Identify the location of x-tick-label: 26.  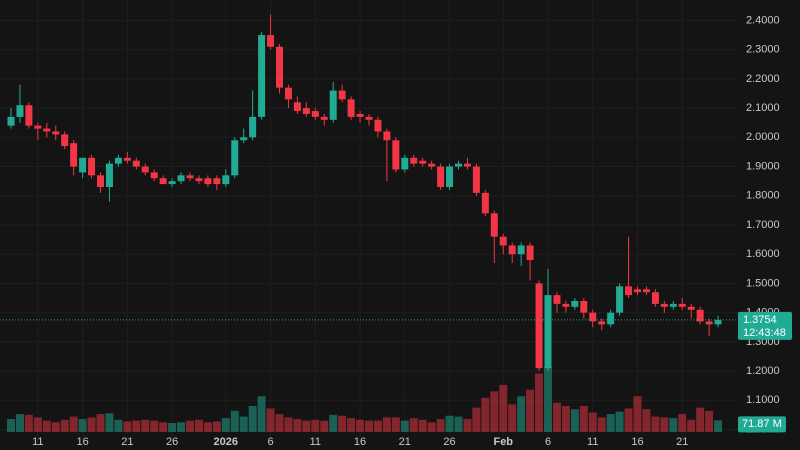
(449, 442).